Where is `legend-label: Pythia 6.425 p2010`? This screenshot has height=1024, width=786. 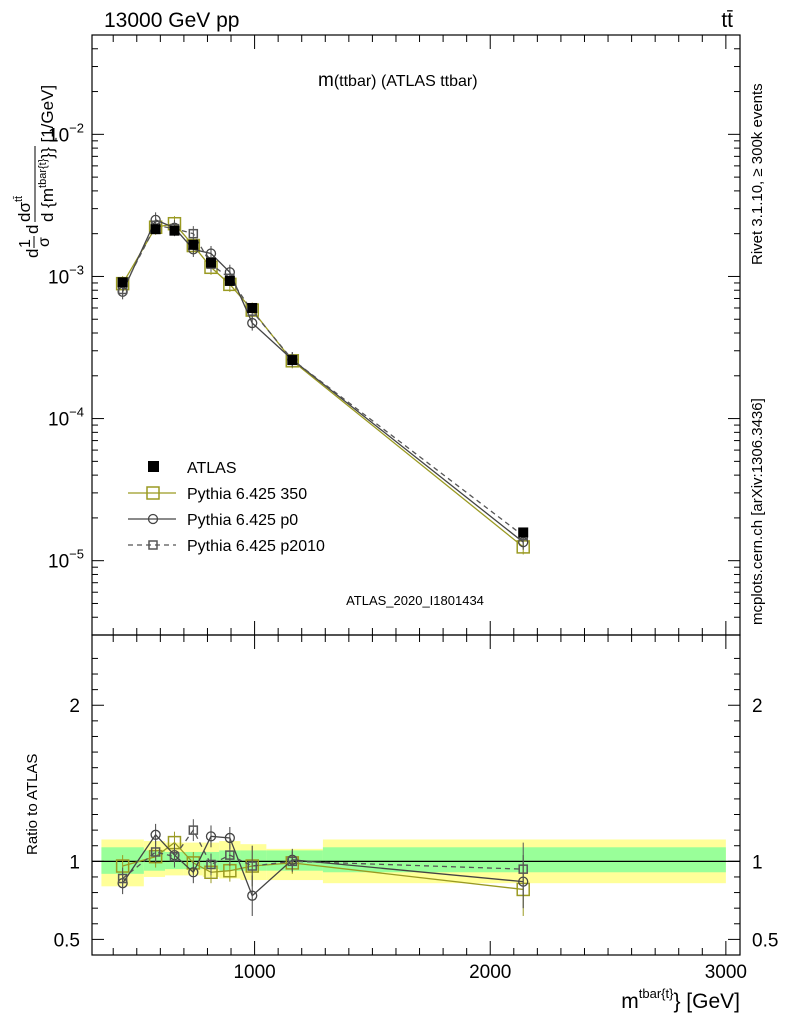
legend-label: Pythia 6.425 p2010 is located at coordinates (256, 546).